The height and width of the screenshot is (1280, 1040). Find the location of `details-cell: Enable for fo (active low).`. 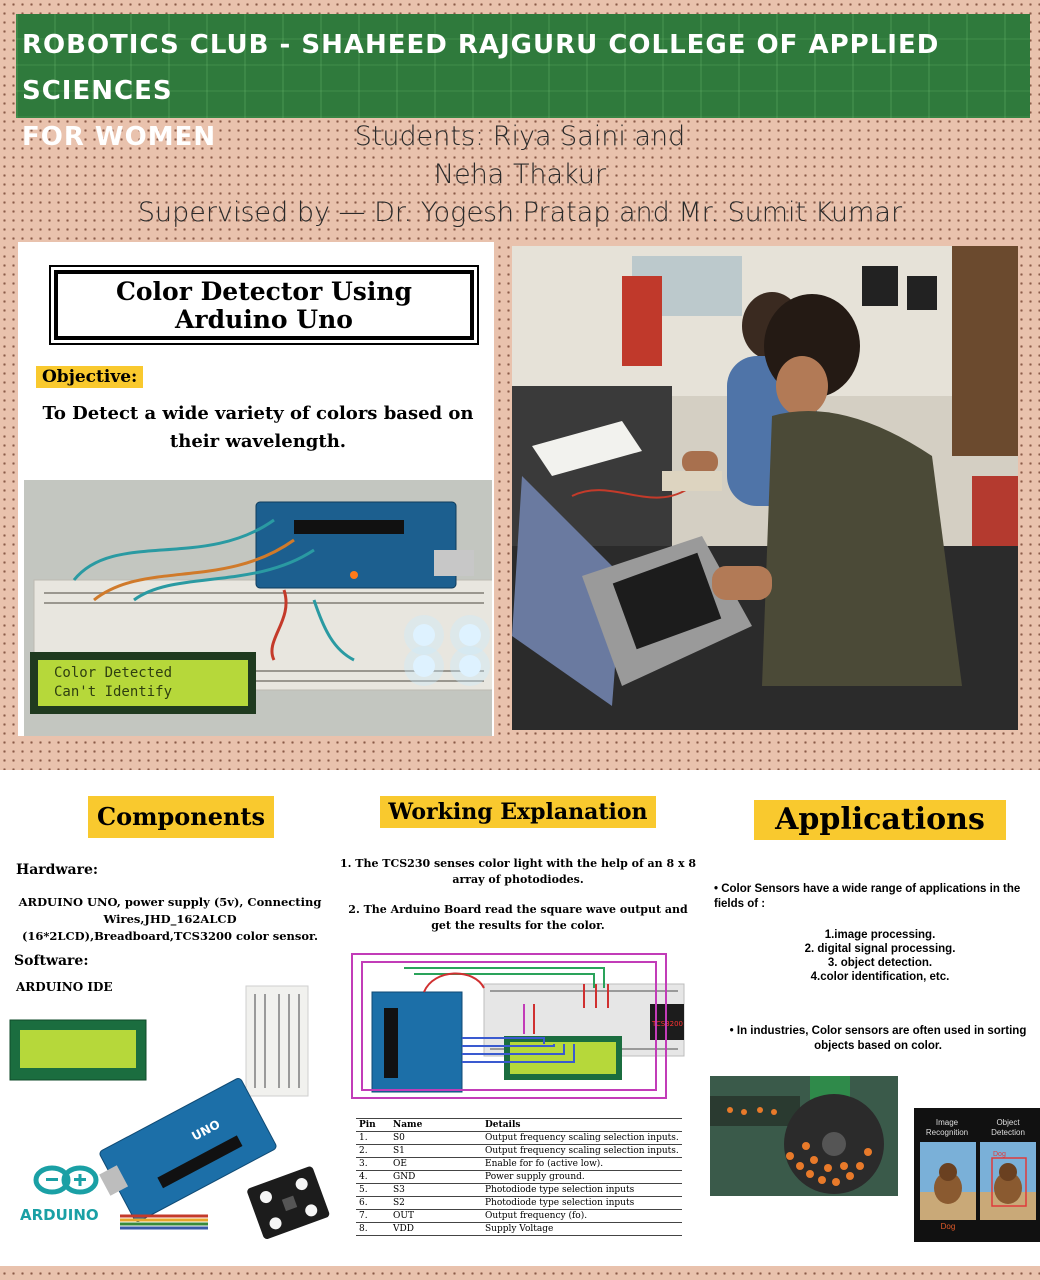

details-cell: Enable for fo (active low). is located at coordinates (582, 1164).